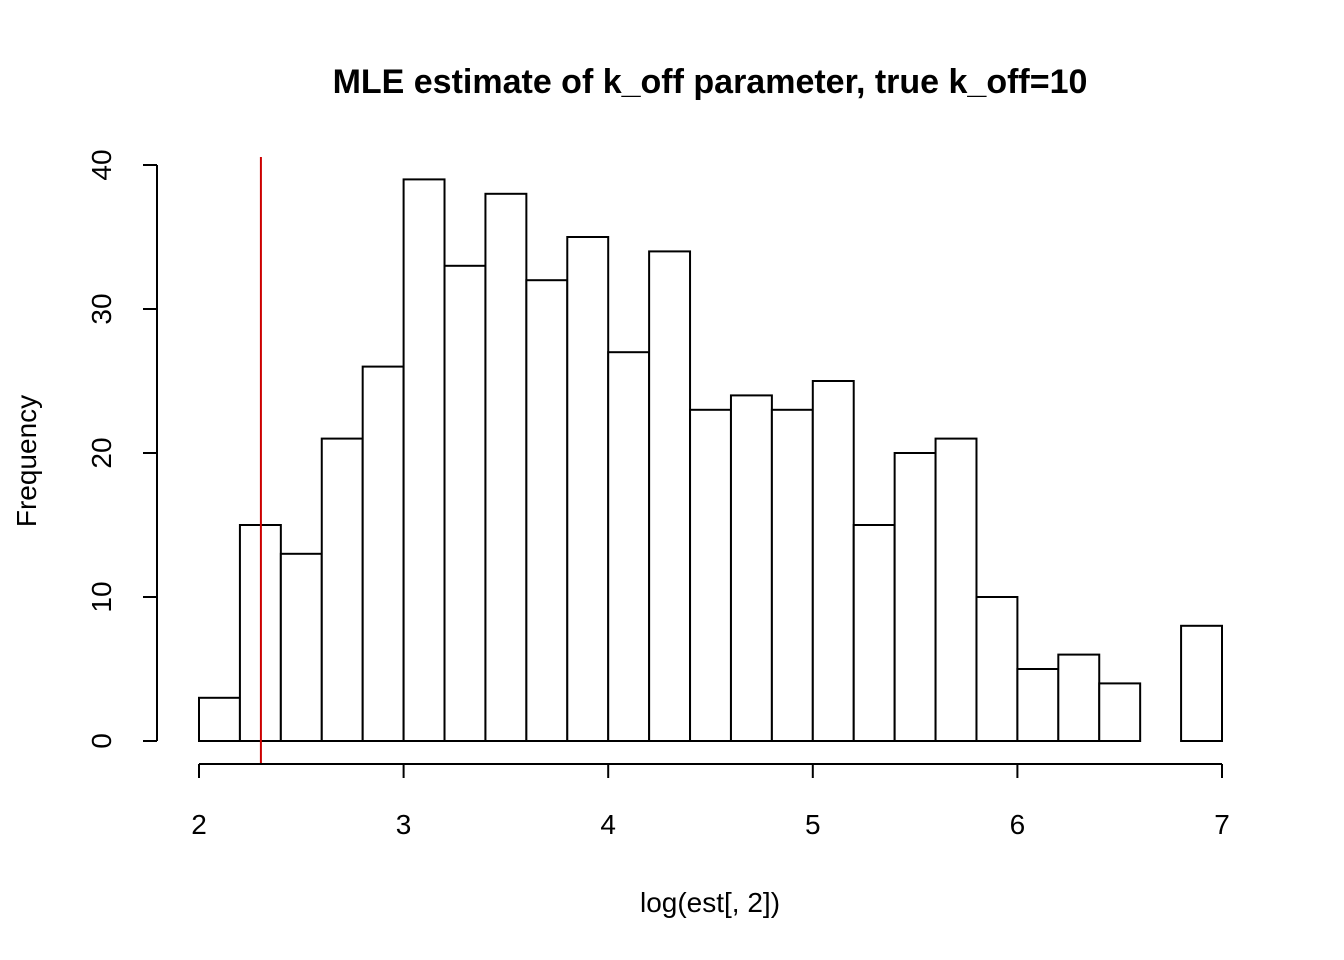  I want to click on x-axis: 2 3 4 5 6 7, so click(710, 801).